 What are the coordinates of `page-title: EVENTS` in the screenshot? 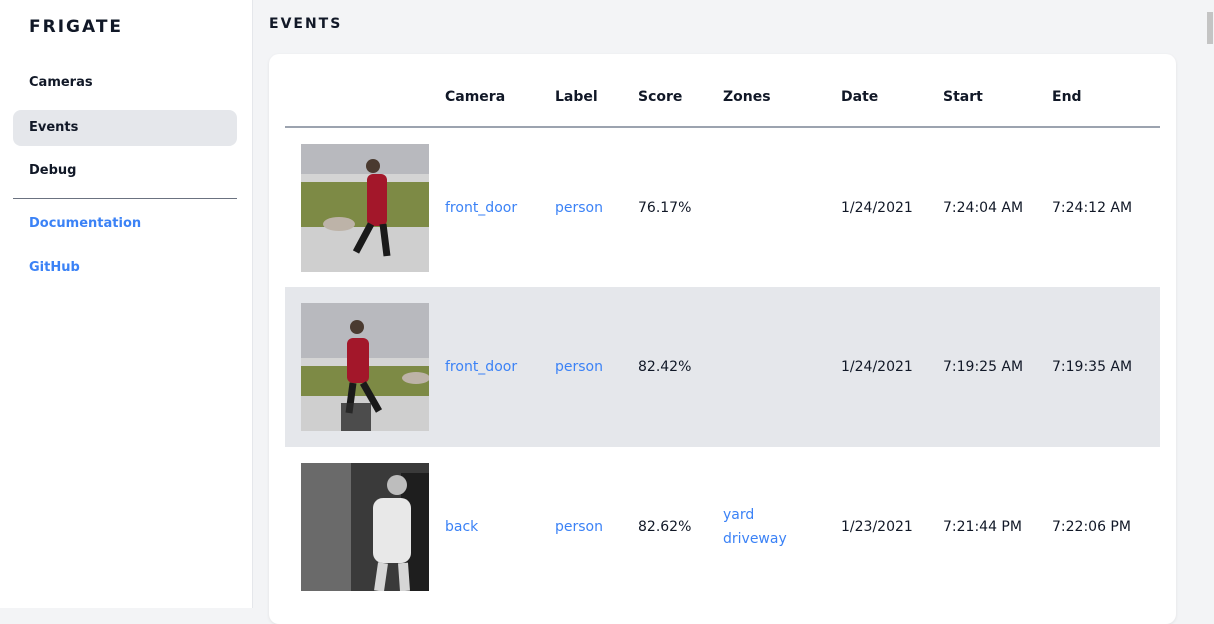 It's located at (306, 24).